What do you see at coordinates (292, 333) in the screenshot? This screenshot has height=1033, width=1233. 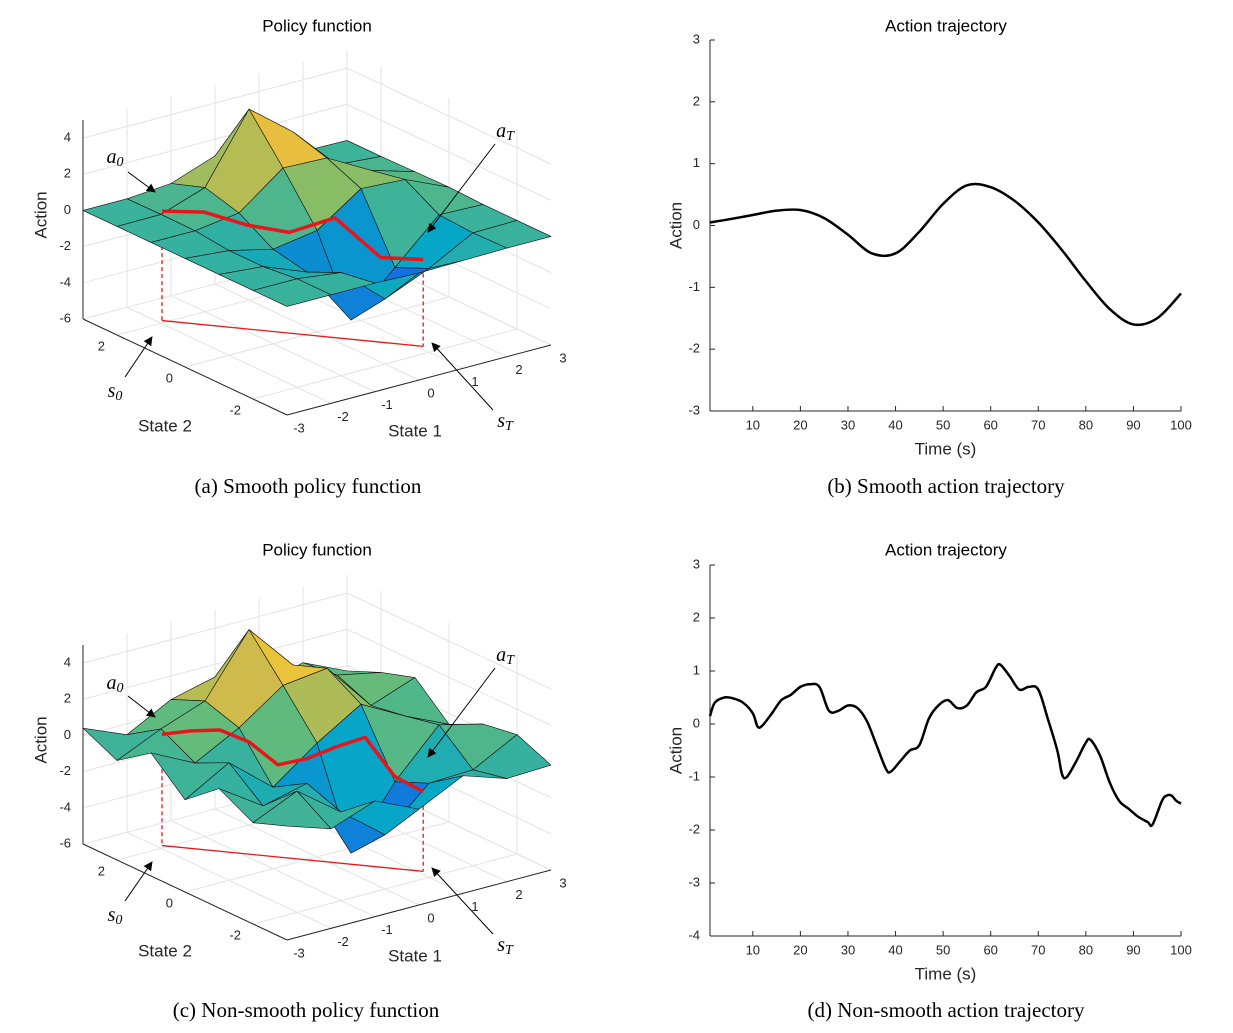 I see `floor-projection` at bounding box center [292, 333].